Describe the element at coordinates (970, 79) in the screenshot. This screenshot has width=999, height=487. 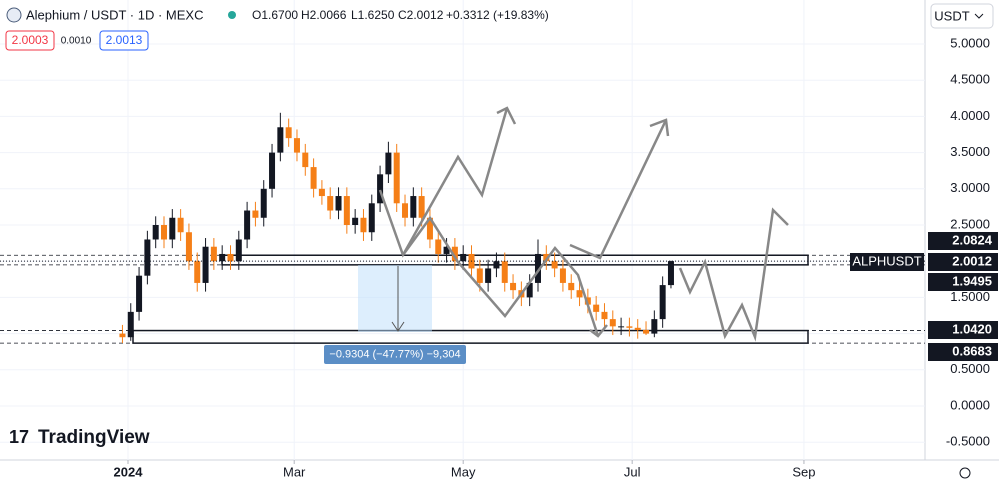
I see `y-tick-label: 4.5000` at that location.